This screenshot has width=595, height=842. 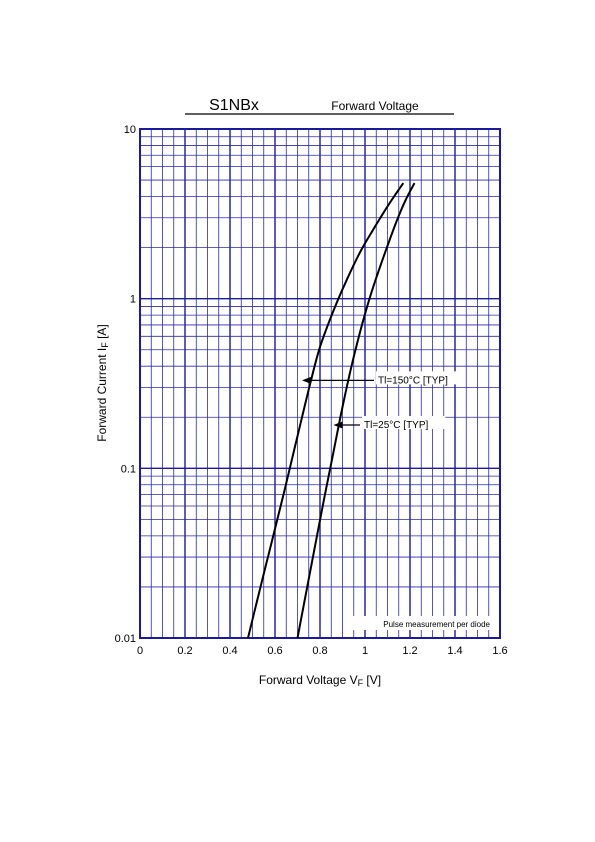 I want to click on note-background, so click(x=419, y=623).